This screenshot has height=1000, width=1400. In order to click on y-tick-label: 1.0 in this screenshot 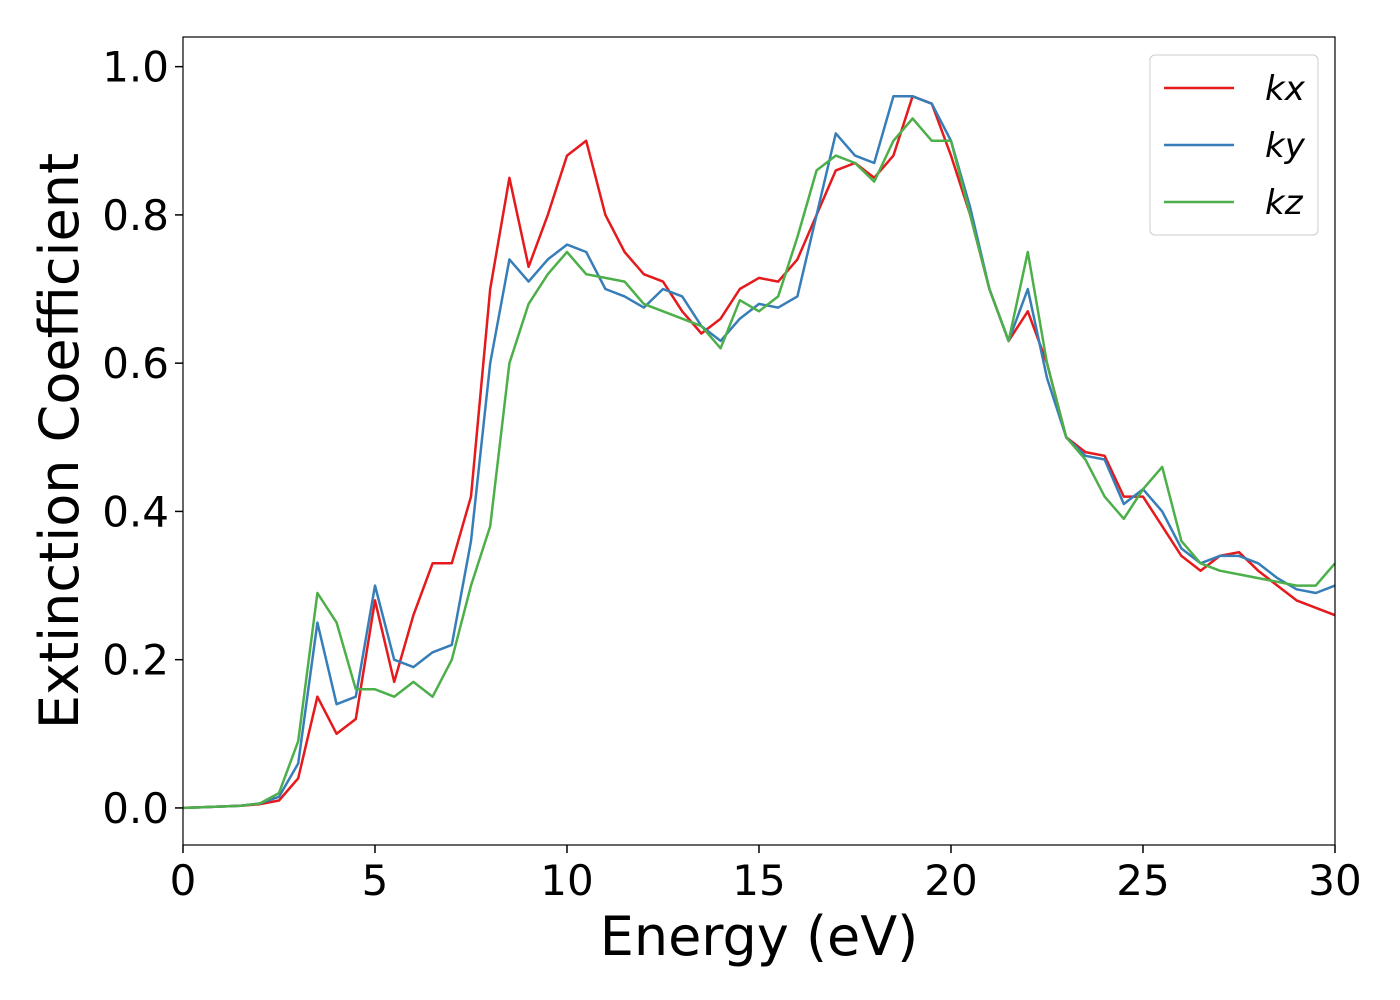, I will do `click(135, 67)`.